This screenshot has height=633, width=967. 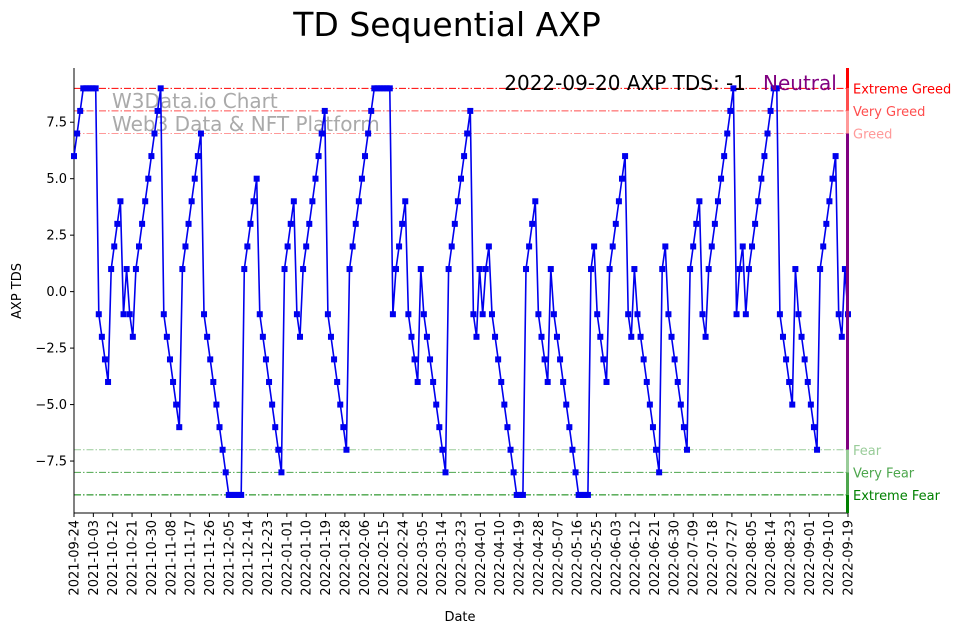 What do you see at coordinates (867, 451) in the screenshot?
I see `level-label-fear: Fear` at bounding box center [867, 451].